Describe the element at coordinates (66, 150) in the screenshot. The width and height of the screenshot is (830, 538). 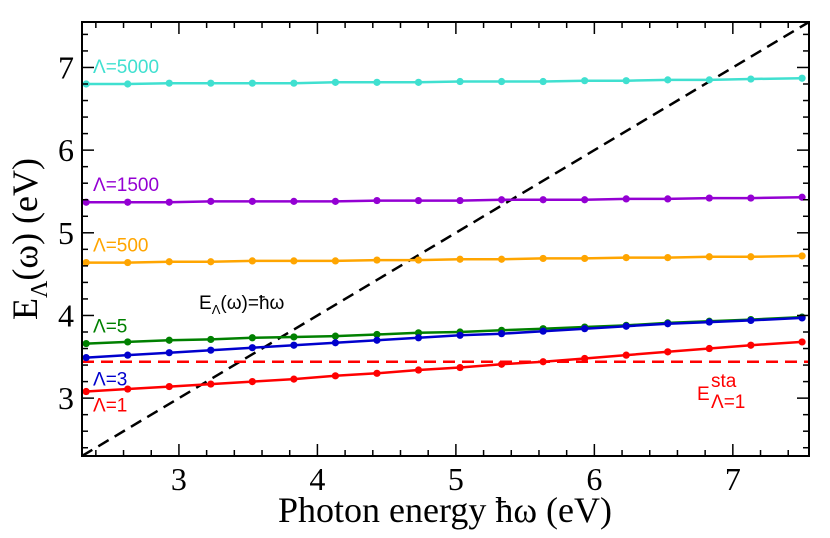
I see `y-tick-label: 6` at that location.